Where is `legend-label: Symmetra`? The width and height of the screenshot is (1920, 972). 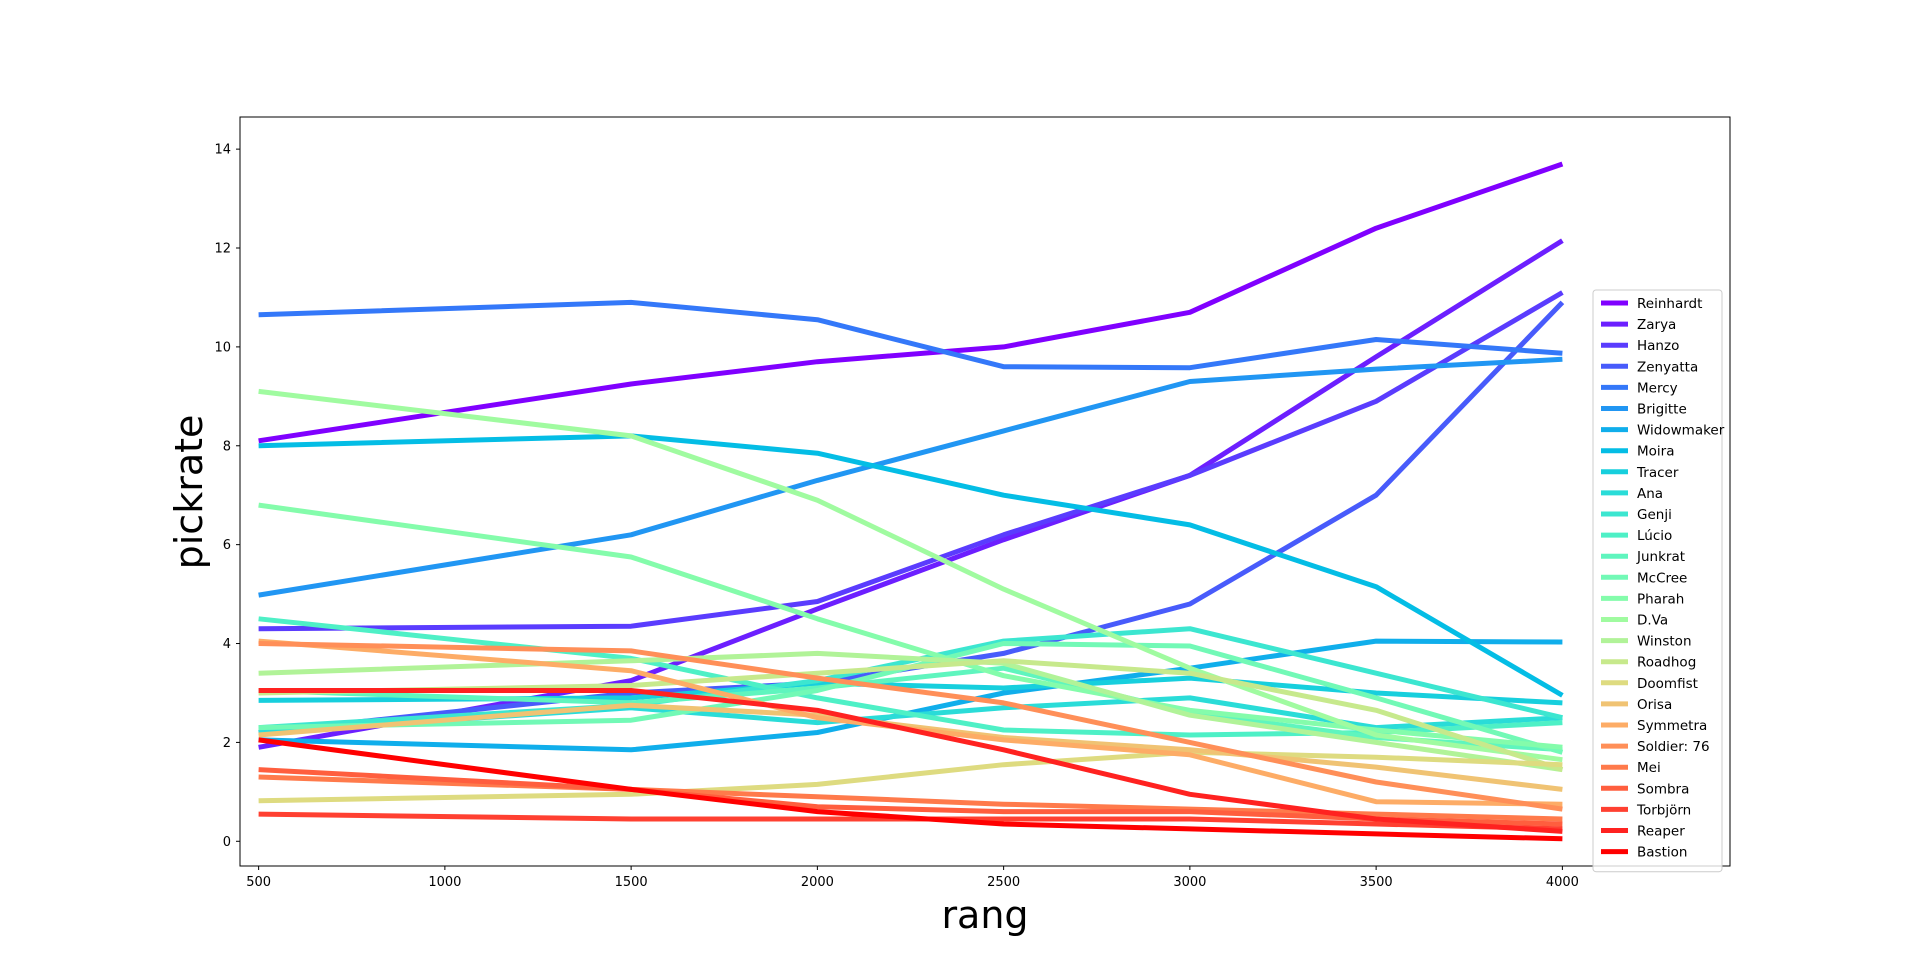
legend-label: Symmetra is located at coordinates (1672, 726).